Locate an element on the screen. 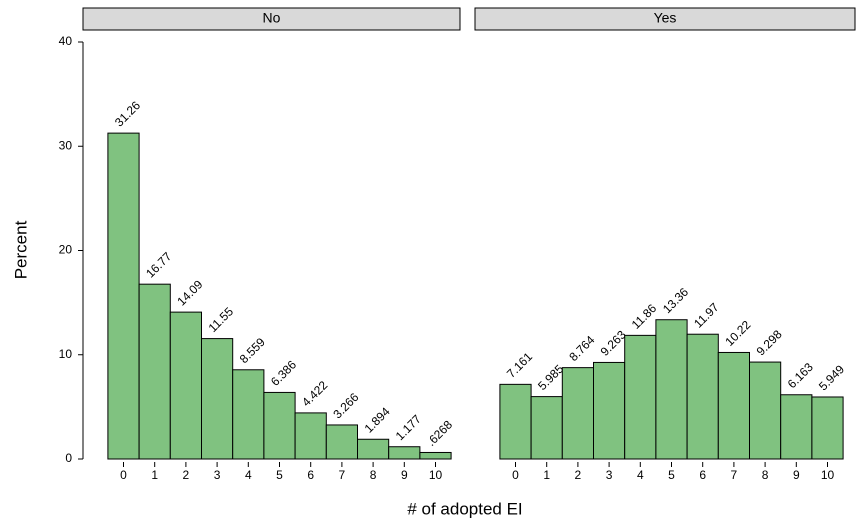 Image resolution: width=857 pixels, height=526 pixels. x-axis-label: # of adopted EI is located at coordinates (464, 508).